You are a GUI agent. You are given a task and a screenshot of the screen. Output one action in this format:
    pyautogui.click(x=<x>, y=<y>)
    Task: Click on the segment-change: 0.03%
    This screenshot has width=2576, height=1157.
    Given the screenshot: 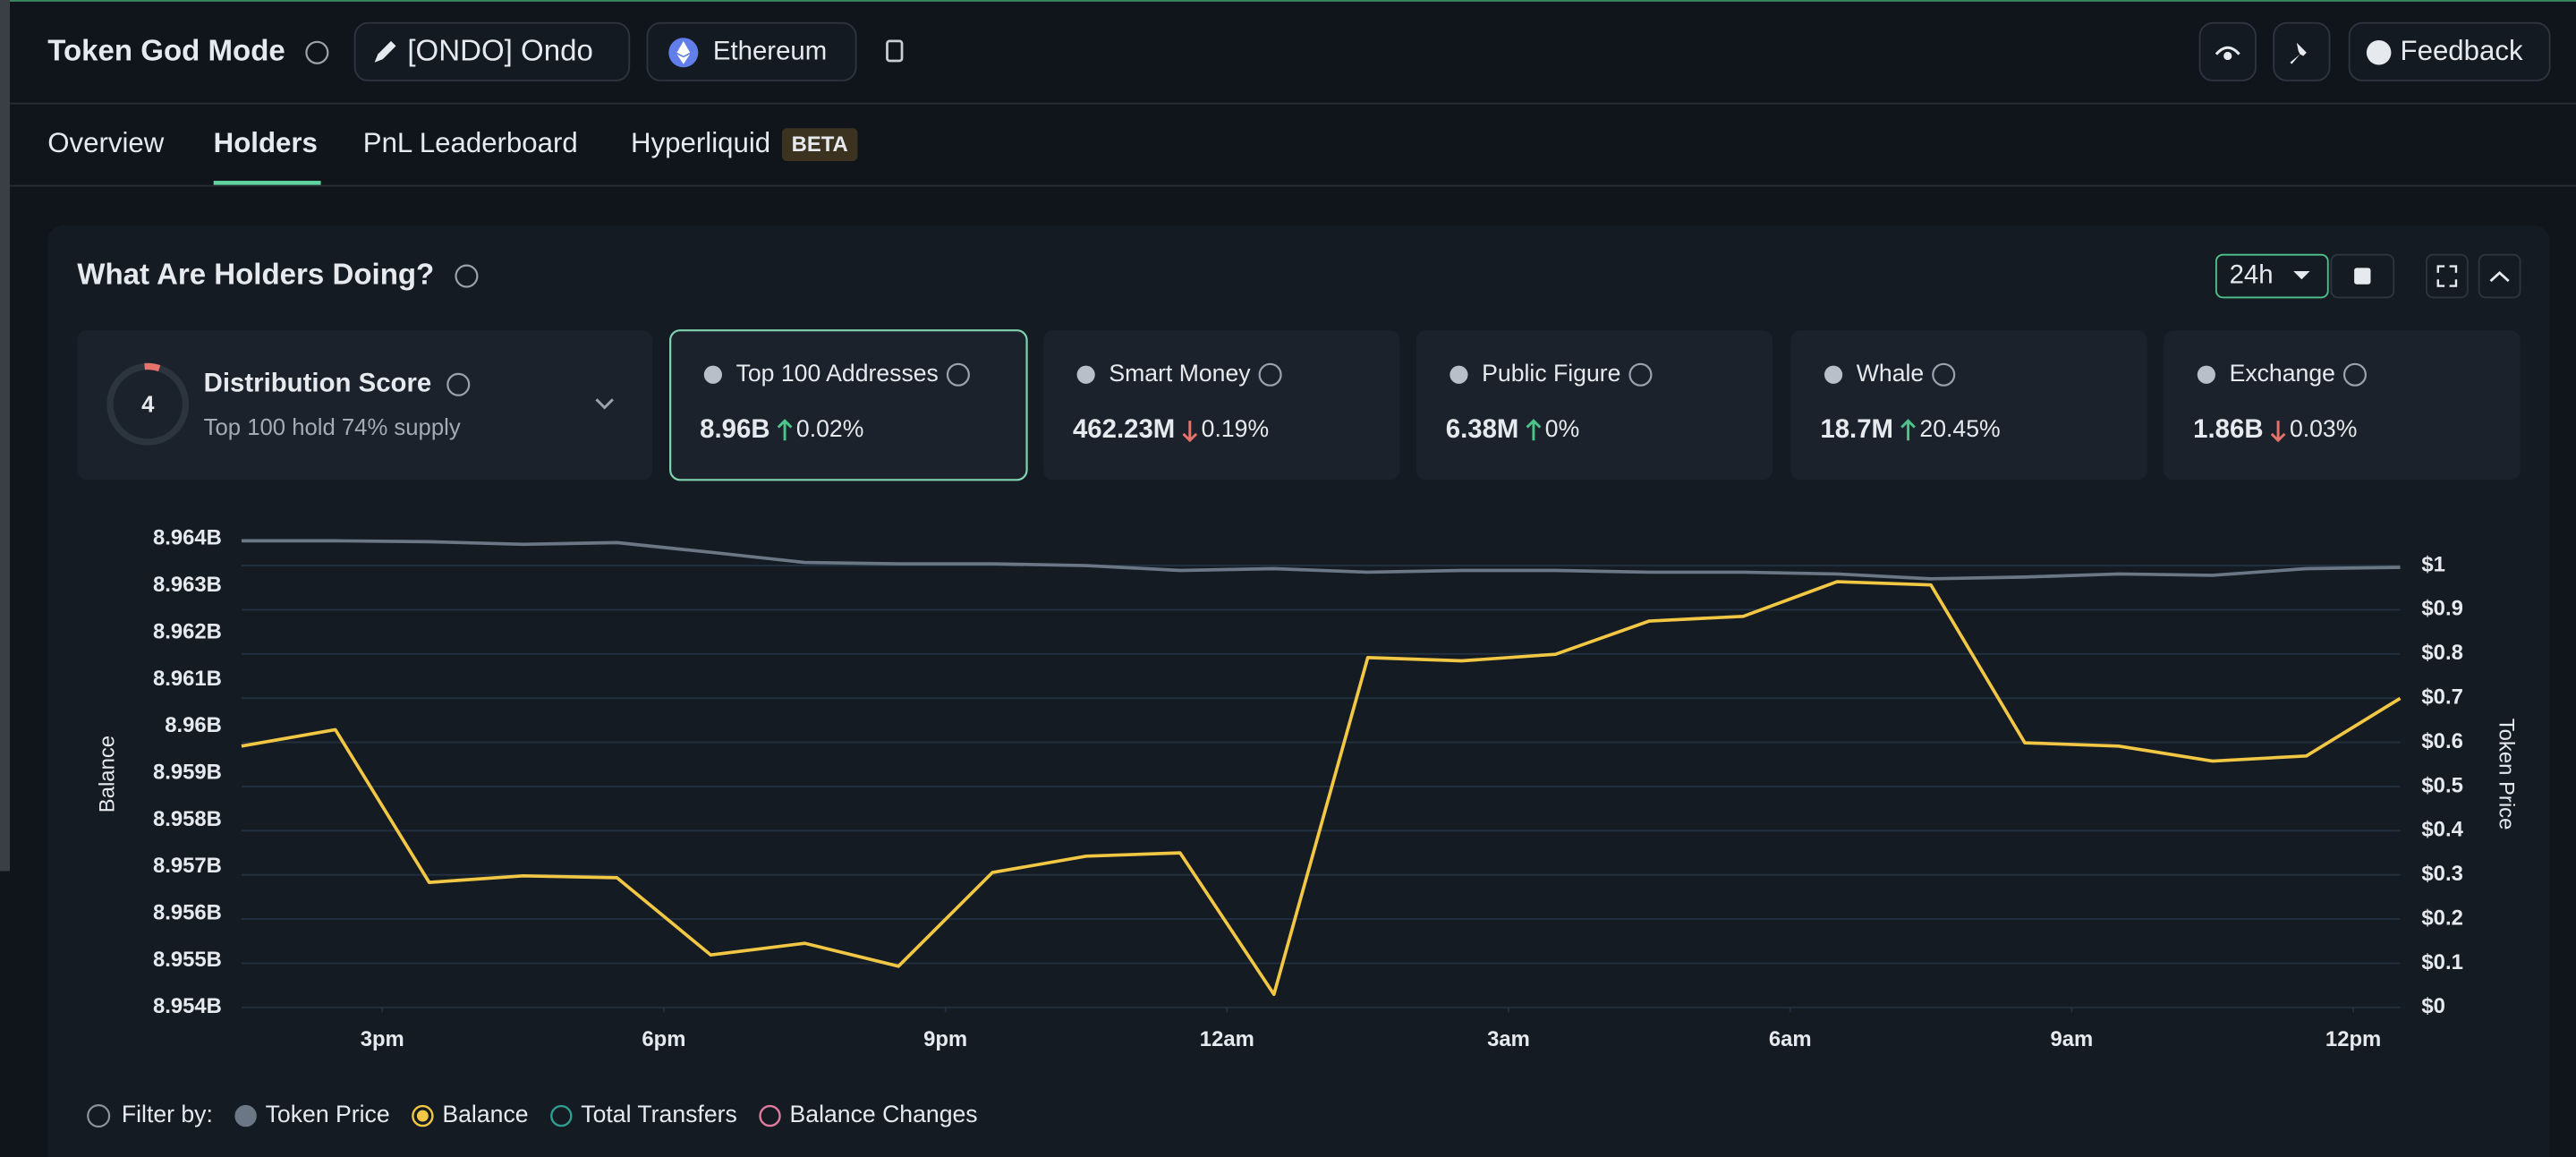 What is the action you would take?
    pyautogui.click(x=2323, y=428)
    